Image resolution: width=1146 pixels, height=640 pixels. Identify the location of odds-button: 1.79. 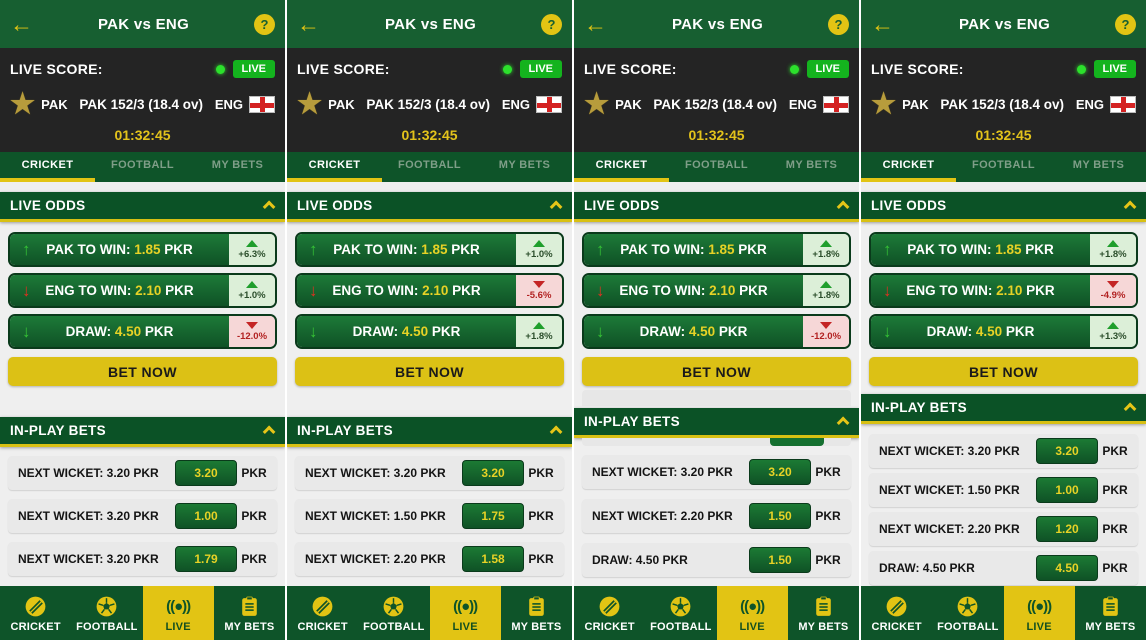
(206, 559).